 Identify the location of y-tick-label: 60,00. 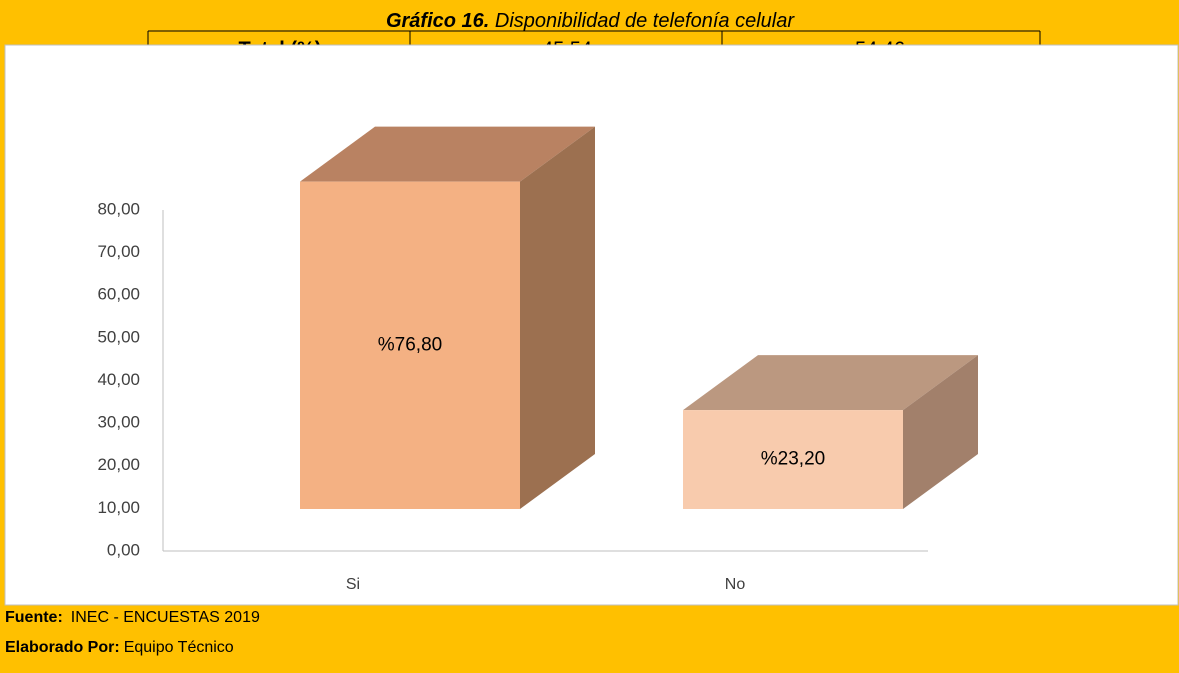
(118, 294).